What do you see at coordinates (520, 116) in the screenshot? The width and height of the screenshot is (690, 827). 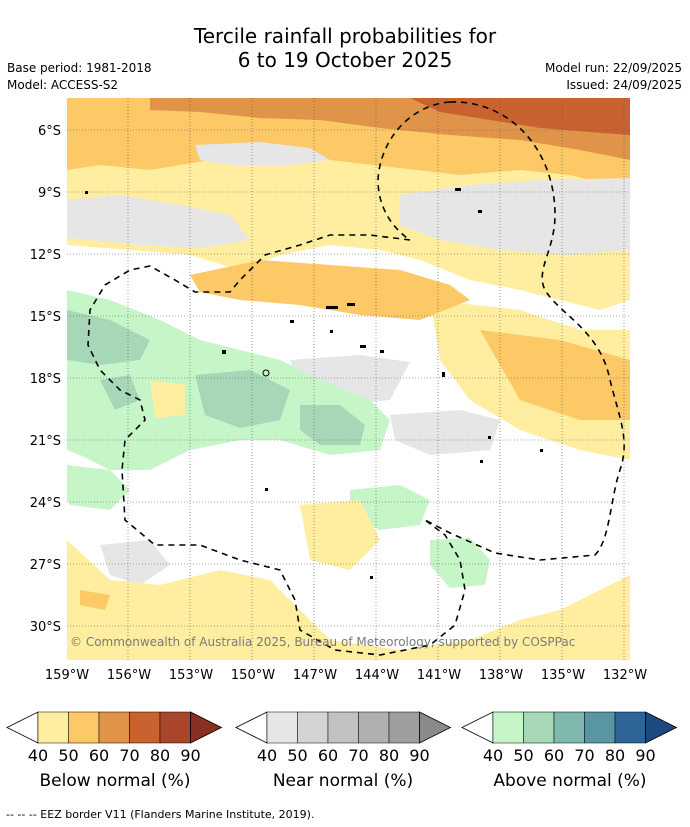 I see `below-normal-70-north` at bounding box center [520, 116].